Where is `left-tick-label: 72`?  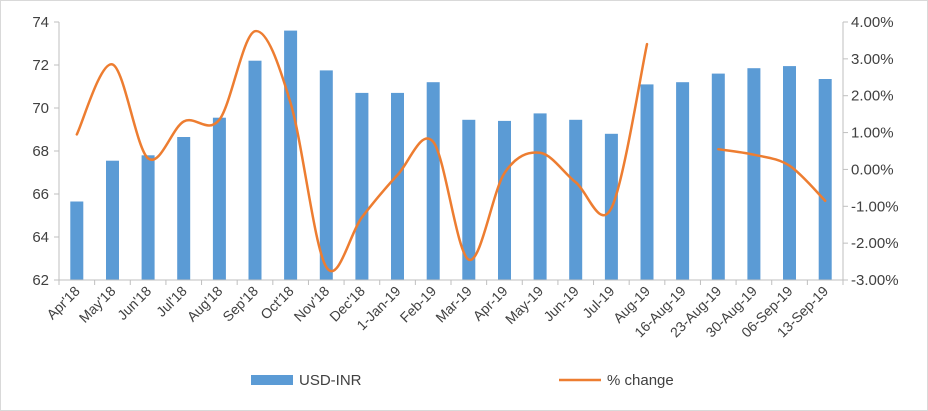
left-tick-label: 72 is located at coordinates (40, 65).